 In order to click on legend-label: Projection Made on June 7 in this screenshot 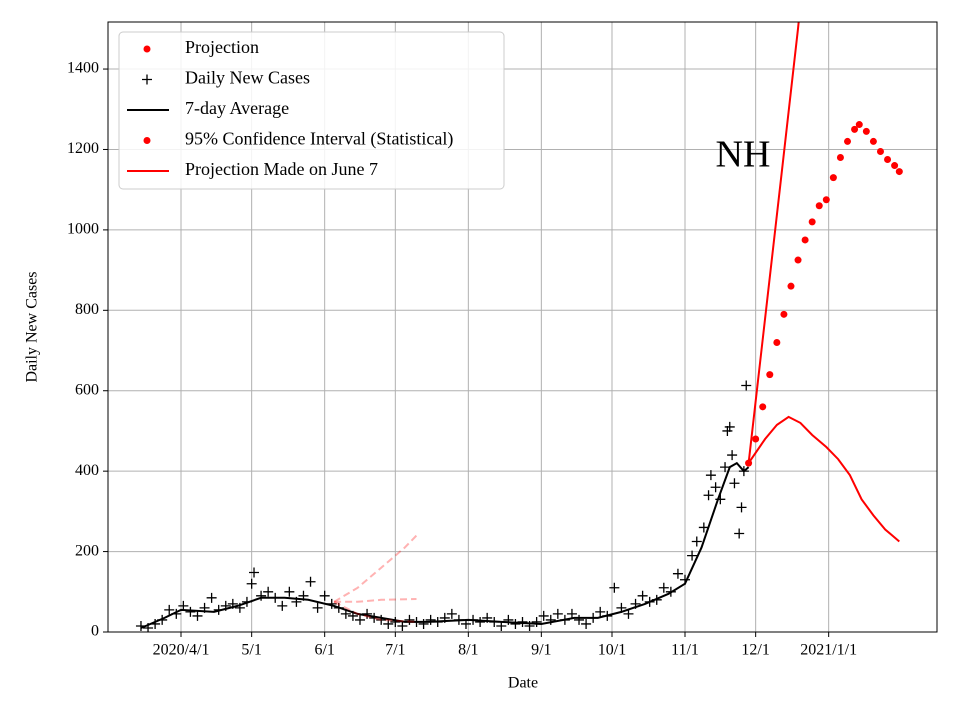, I will do `click(281, 169)`.